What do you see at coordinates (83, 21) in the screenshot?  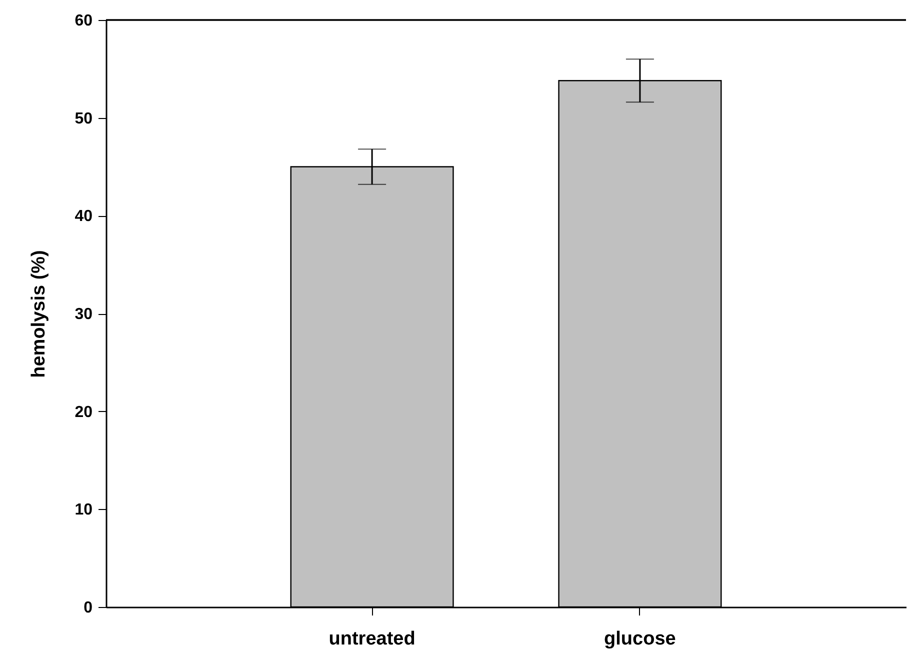 I see `y-tick-label: 60` at bounding box center [83, 21].